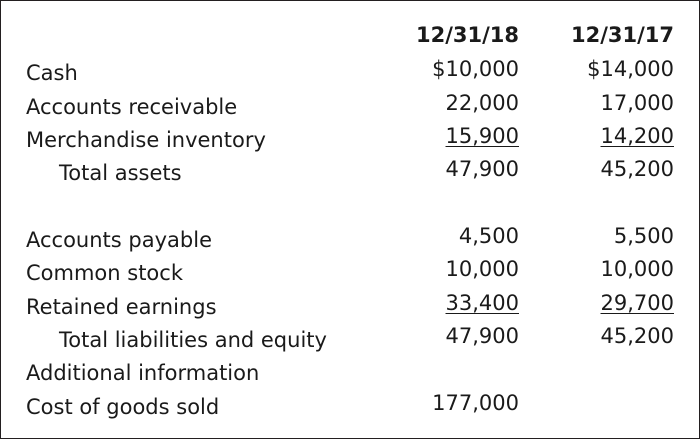 The width and height of the screenshot is (700, 439). What do you see at coordinates (630, 69) in the screenshot?
I see `value-2017: $14,000` at bounding box center [630, 69].